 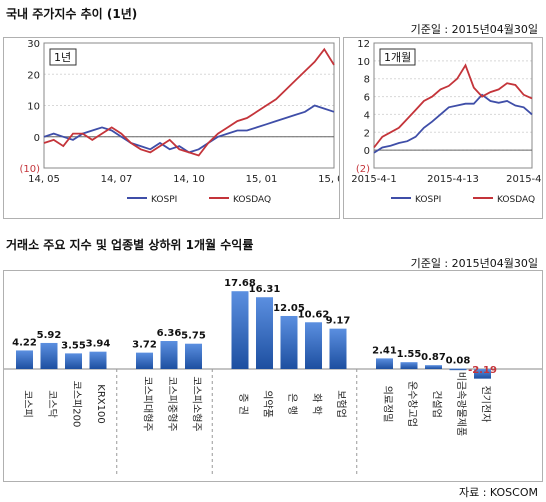 What do you see at coordinates (474, 263) in the screenshot?
I see `section2-date-note: 기준일 : 2015년04월30일` at bounding box center [474, 263].